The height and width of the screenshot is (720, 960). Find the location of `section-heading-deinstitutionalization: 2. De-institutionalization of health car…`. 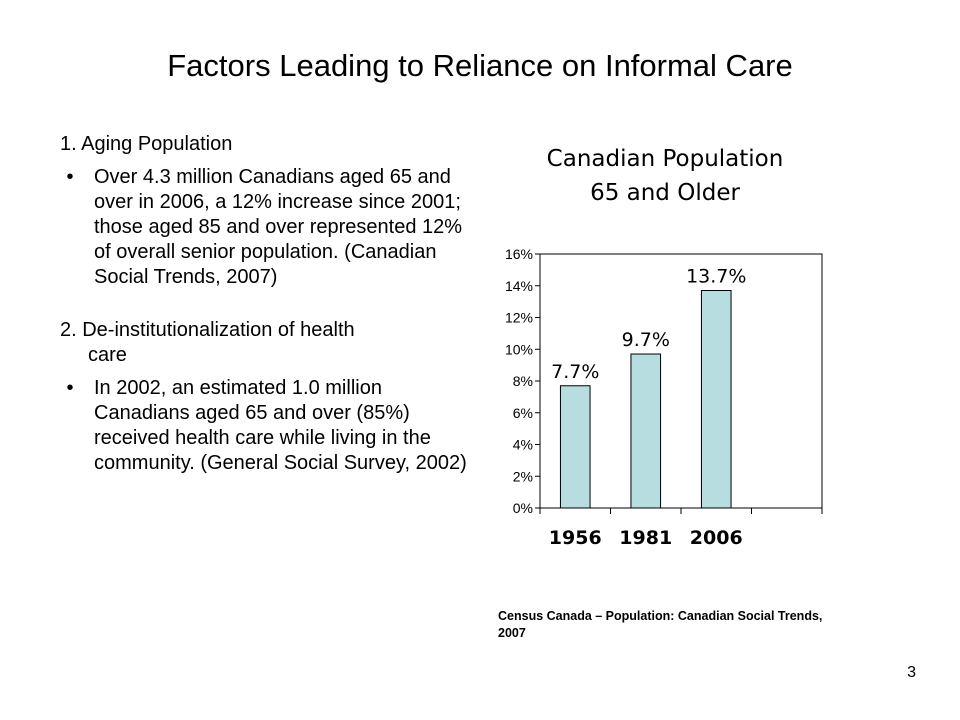

section-heading-deinstitutionalization: 2. De-institutionalization of health car… is located at coordinates (265, 343).